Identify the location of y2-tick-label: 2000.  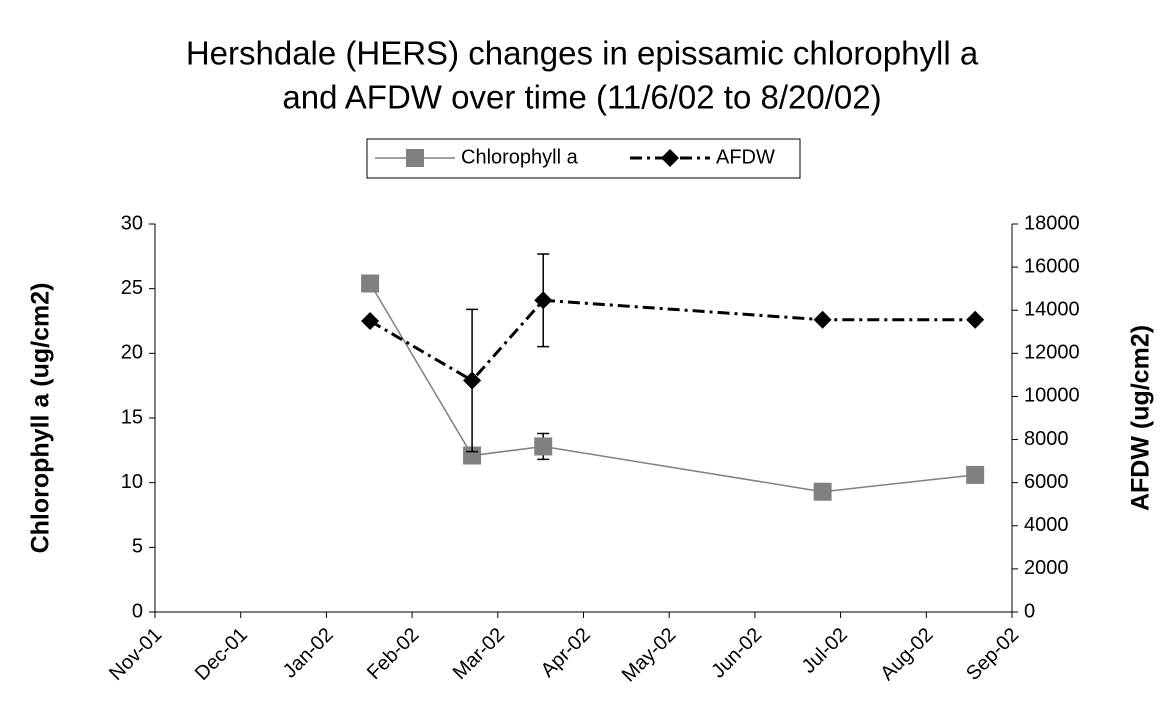
(1046, 568).